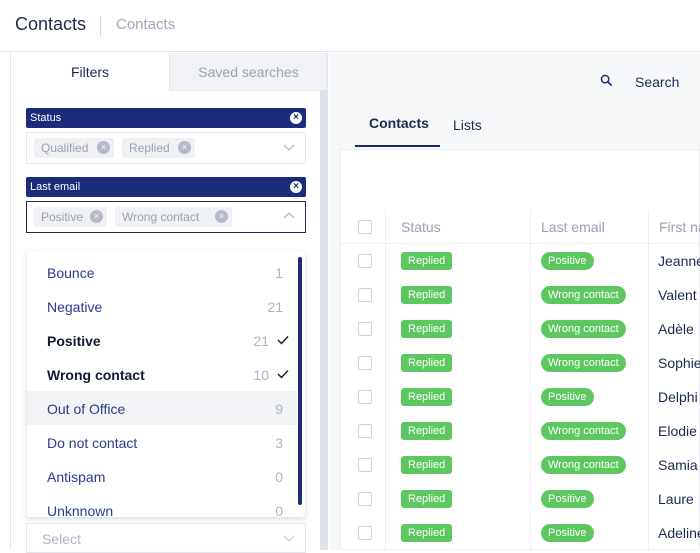 Image resolution: width=700 pixels, height=553 pixels. What do you see at coordinates (289, 216) in the screenshot?
I see `chevron-up-icon` at bounding box center [289, 216].